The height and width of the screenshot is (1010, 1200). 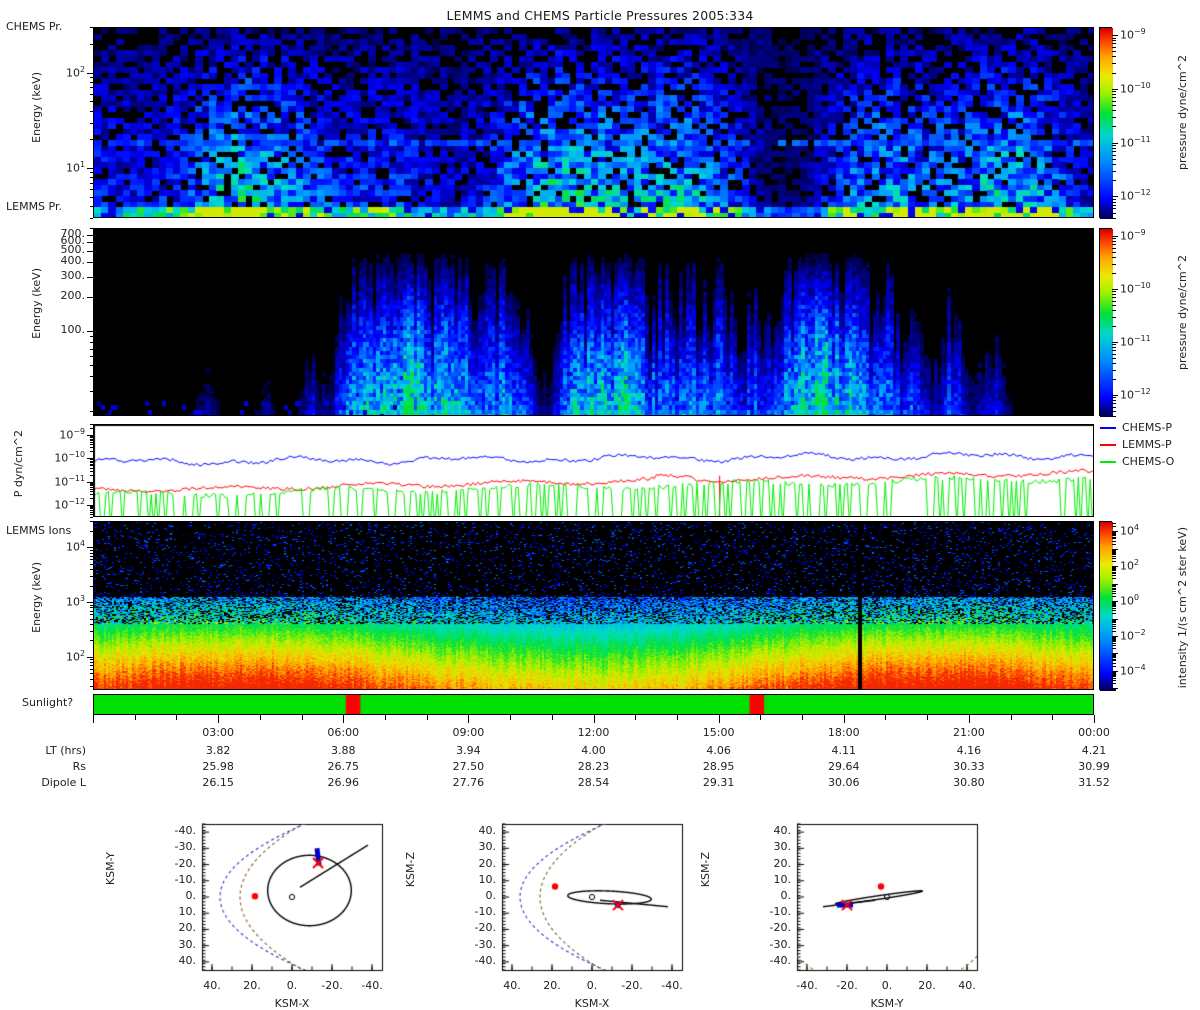 What do you see at coordinates (34, 206) in the screenshot?
I see `lemms-pressure-corner-label: LEMMS Pr.` at bounding box center [34, 206].